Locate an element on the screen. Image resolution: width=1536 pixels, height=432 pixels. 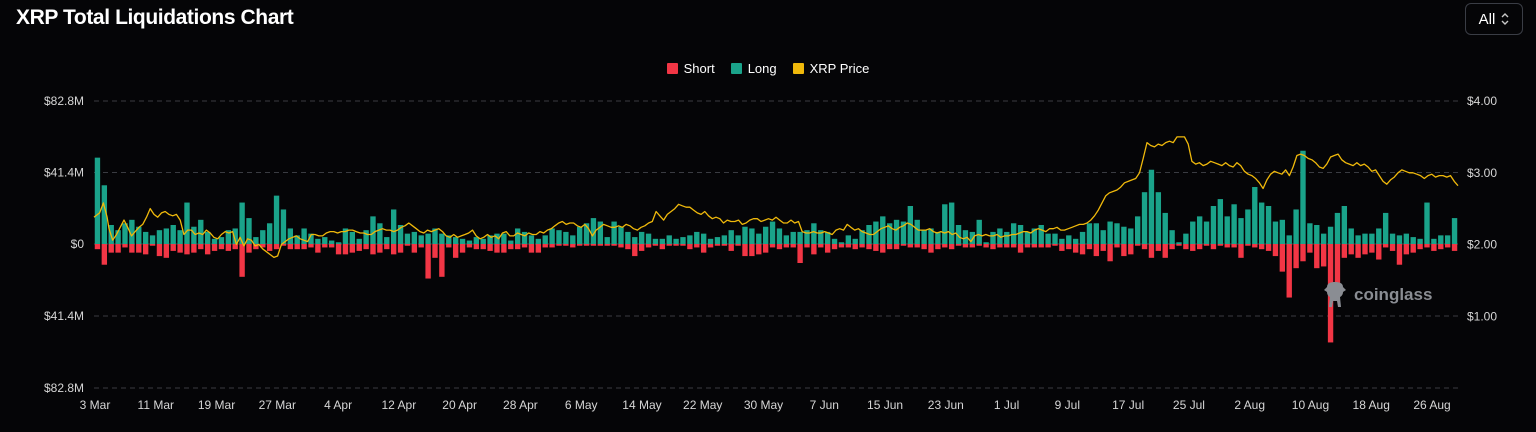
legend-item-price: XRP Price is located at coordinates (830, 68).